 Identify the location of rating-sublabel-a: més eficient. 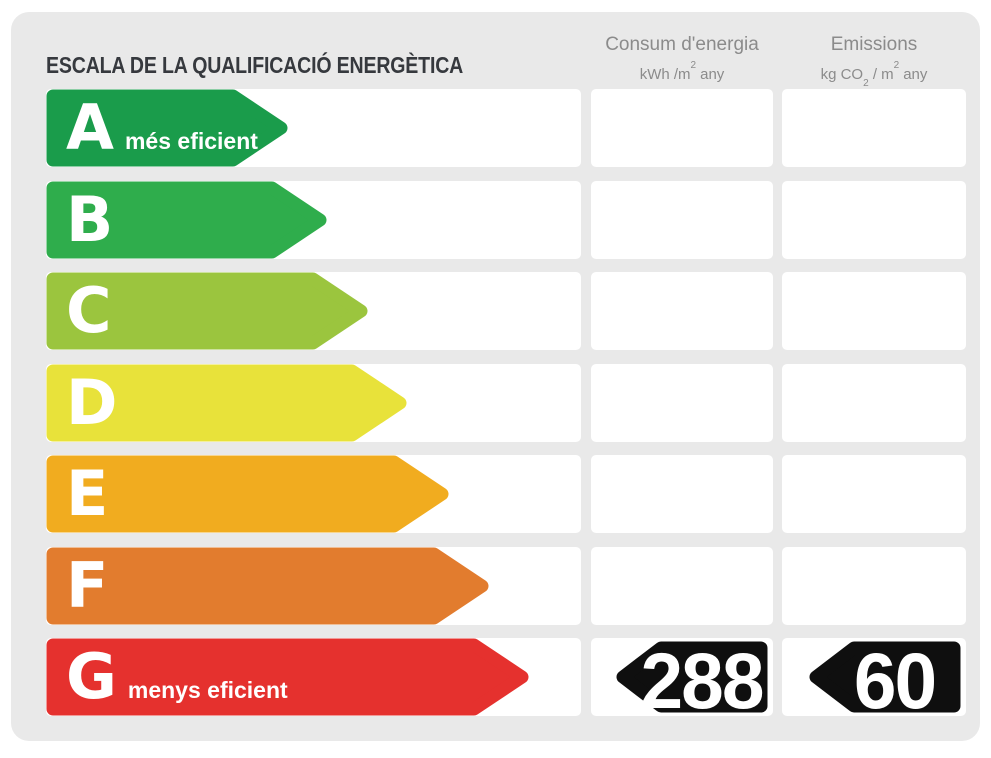
(191, 141).